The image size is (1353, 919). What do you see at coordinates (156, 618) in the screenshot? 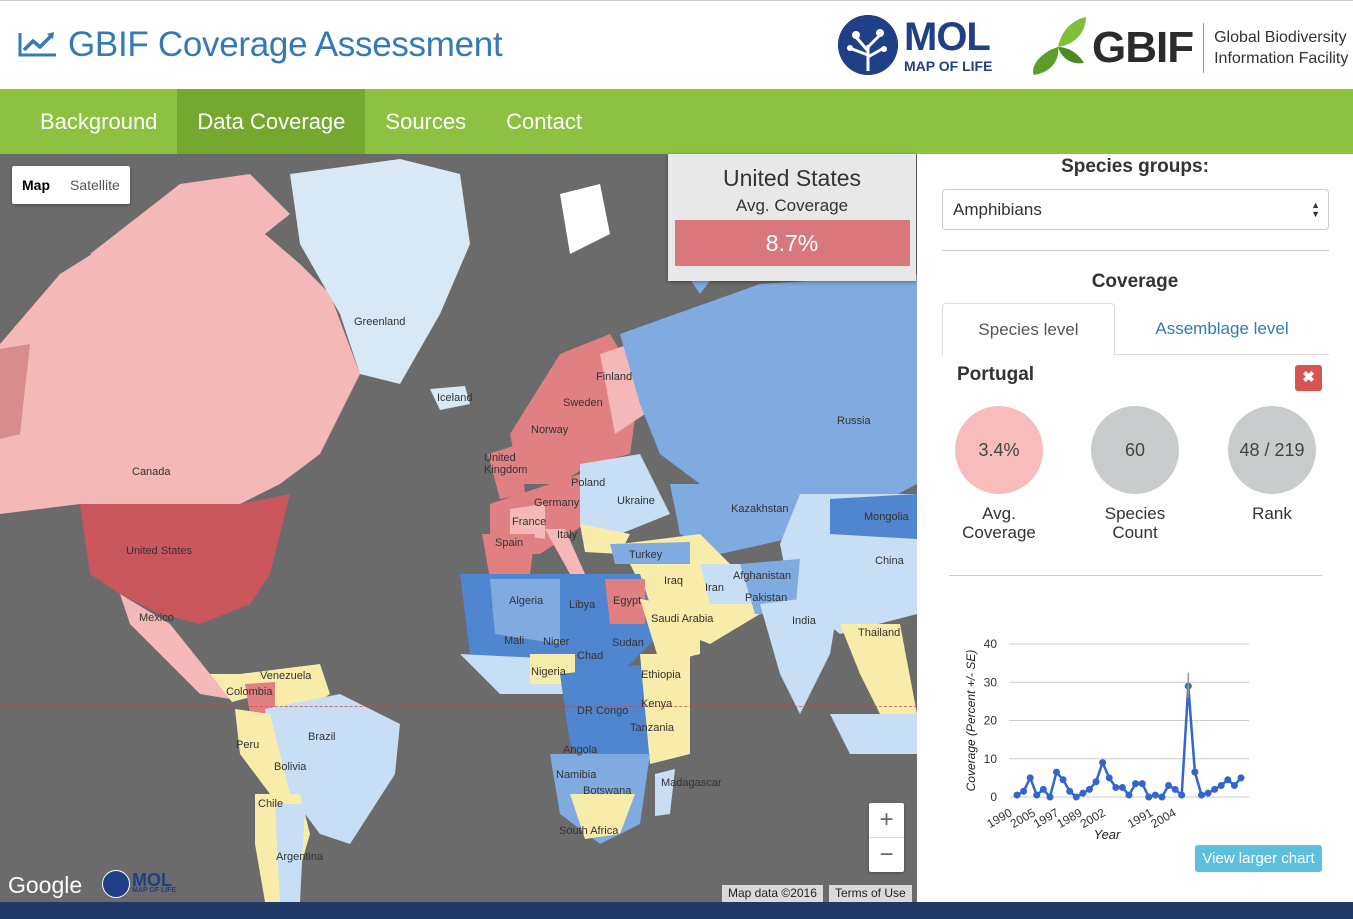
I see `label-mexico: Mexico` at bounding box center [156, 618].